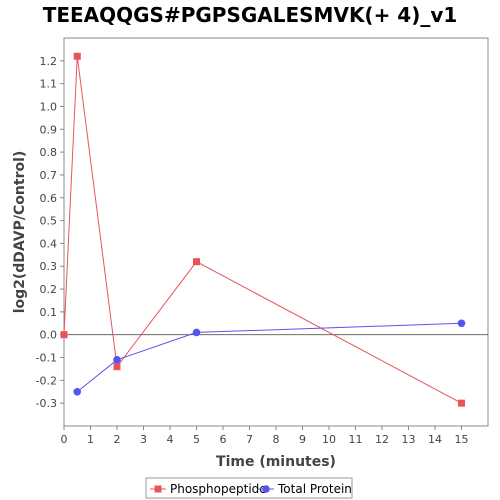 Image resolution: width=500 pixels, height=500 pixels. What do you see at coordinates (49, 175) in the screenshot?
I see `y-tick-label: 0.7` at bounding box center [49, 175].